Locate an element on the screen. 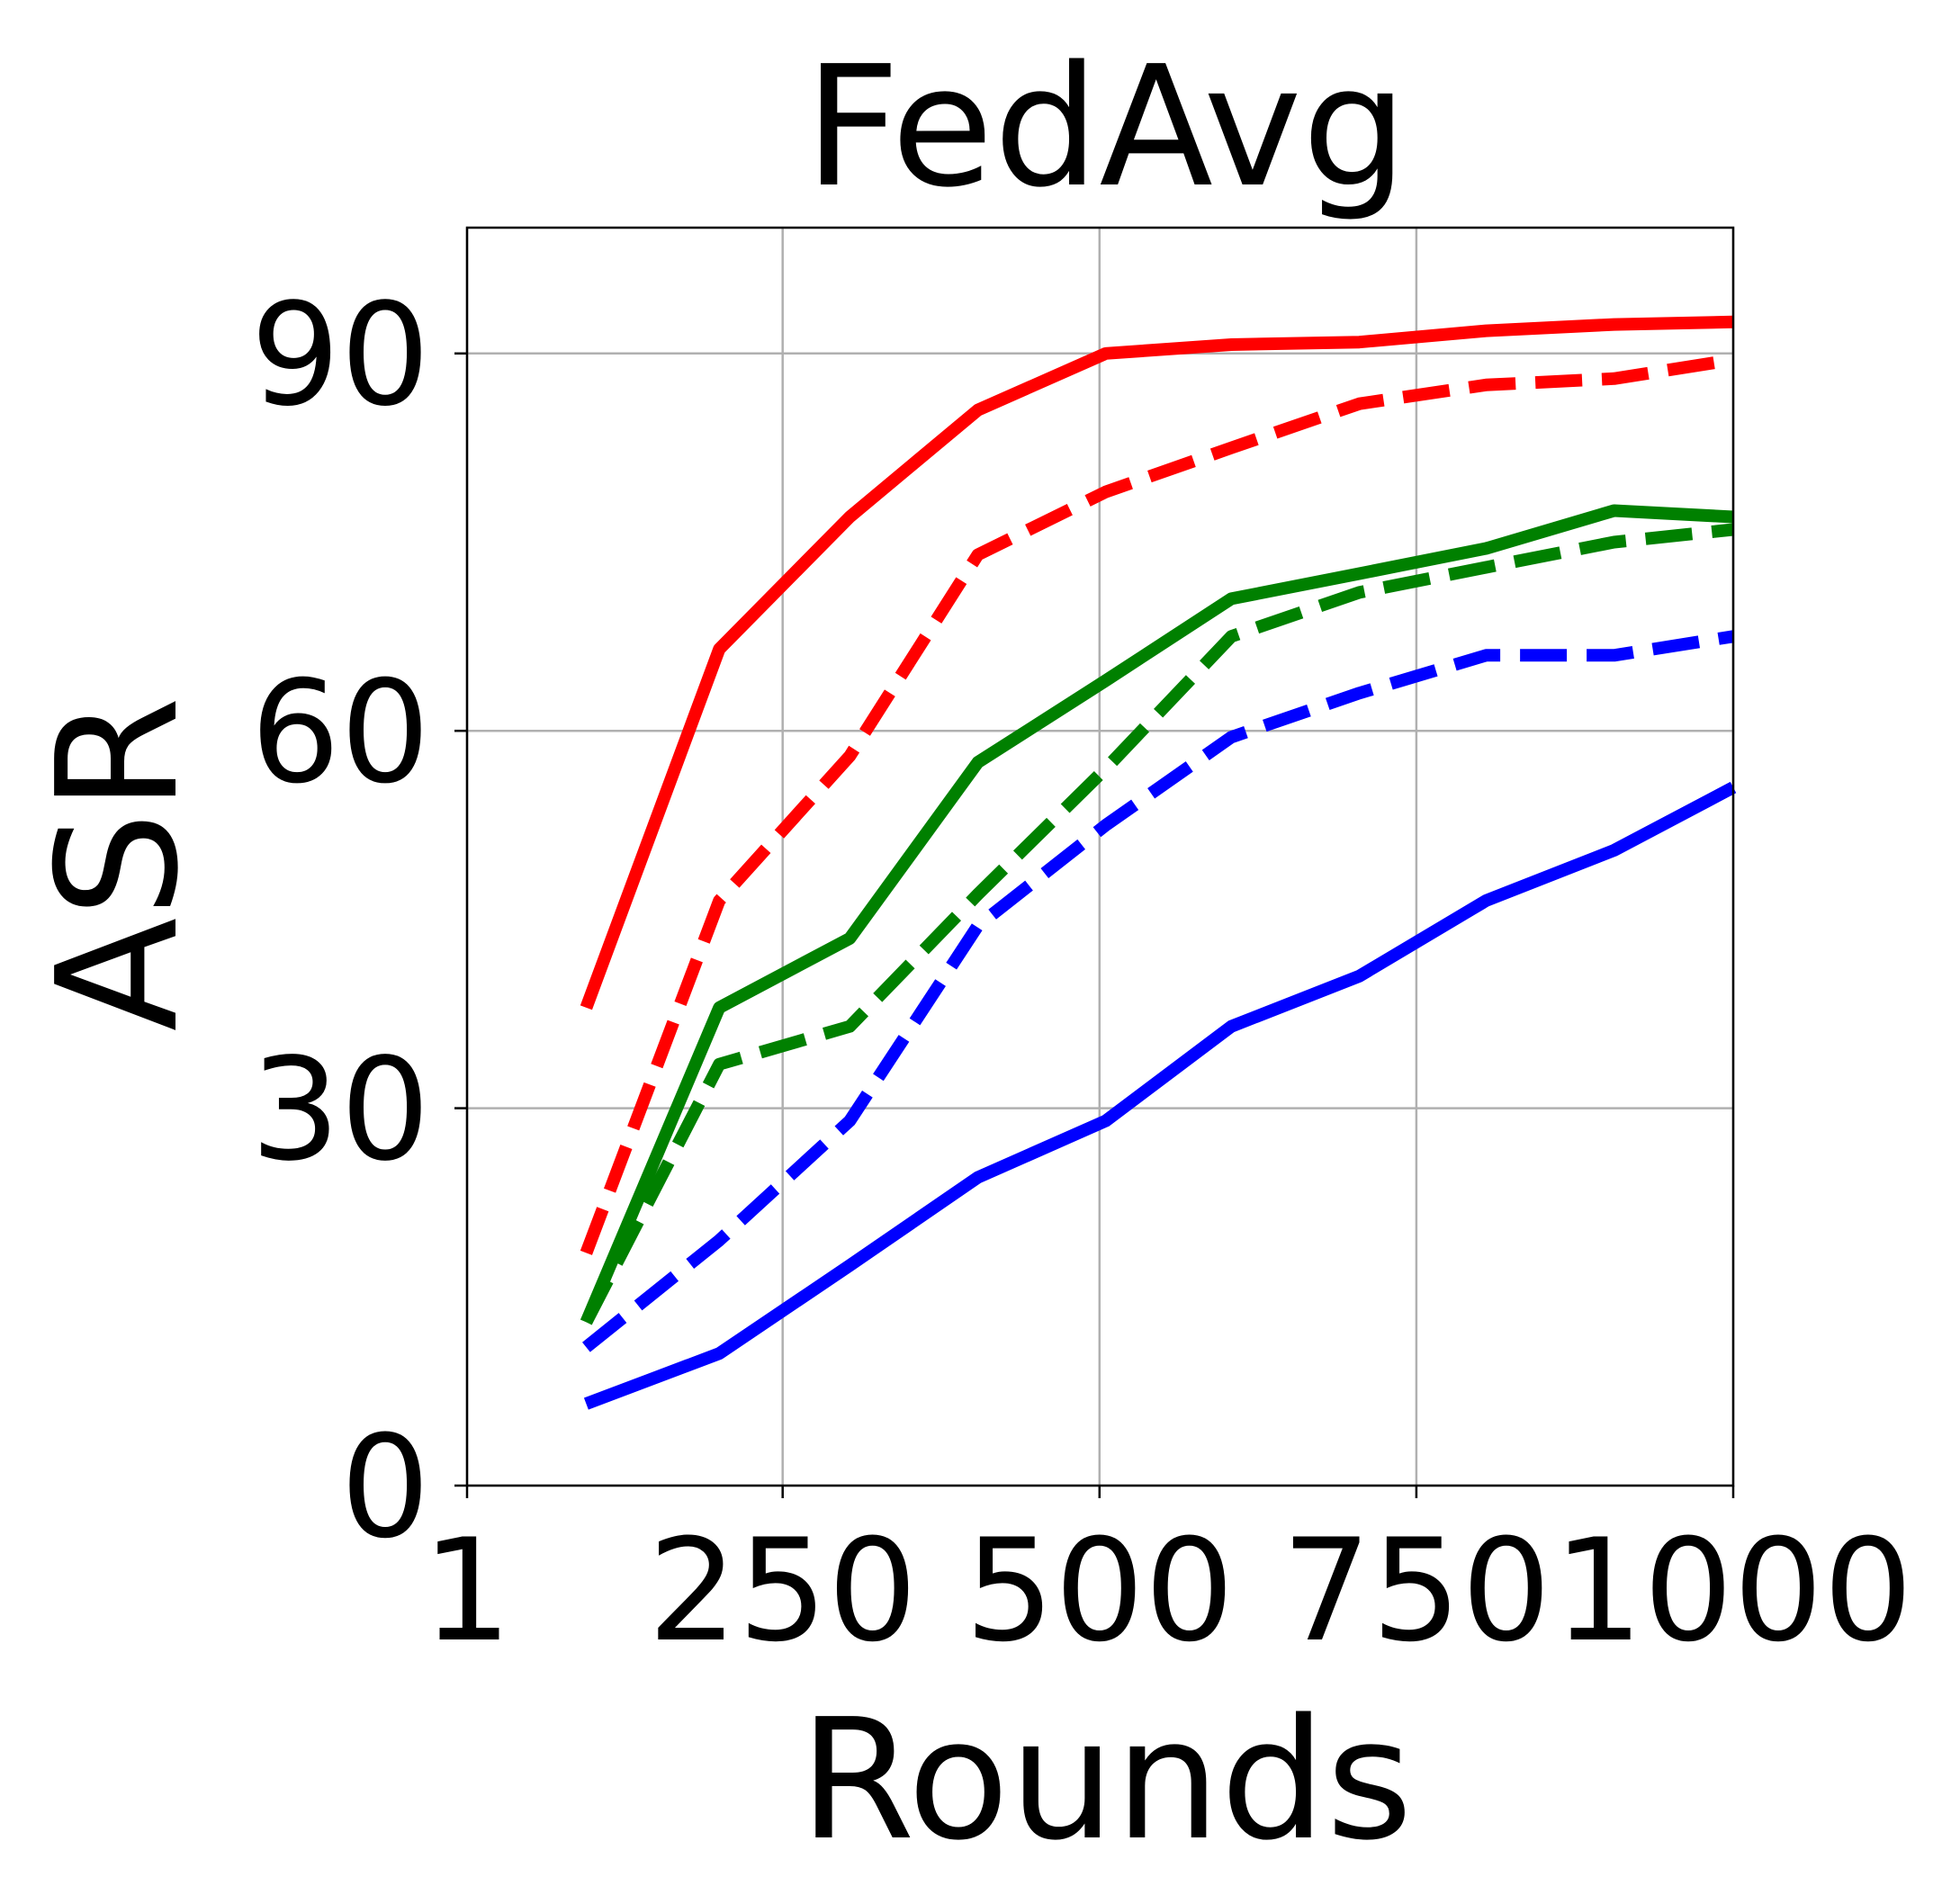 The height and width of the screenshot is (1886, 1960). y-tick-label: 30 is located at coordinates (340, 1110).